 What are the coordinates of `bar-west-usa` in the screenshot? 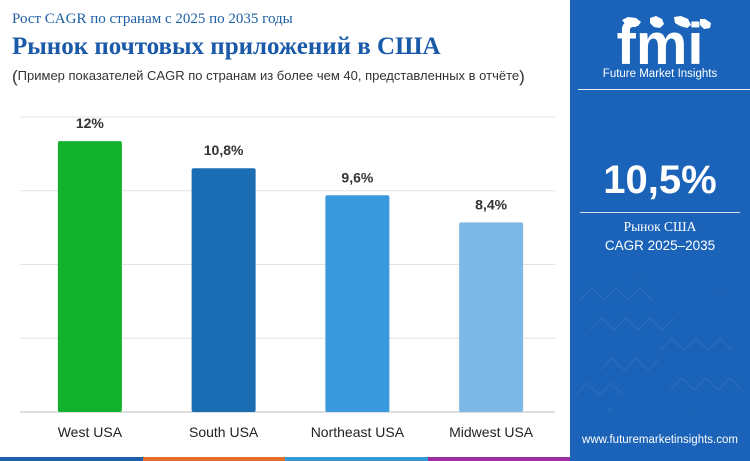 It's located at (89, 276).